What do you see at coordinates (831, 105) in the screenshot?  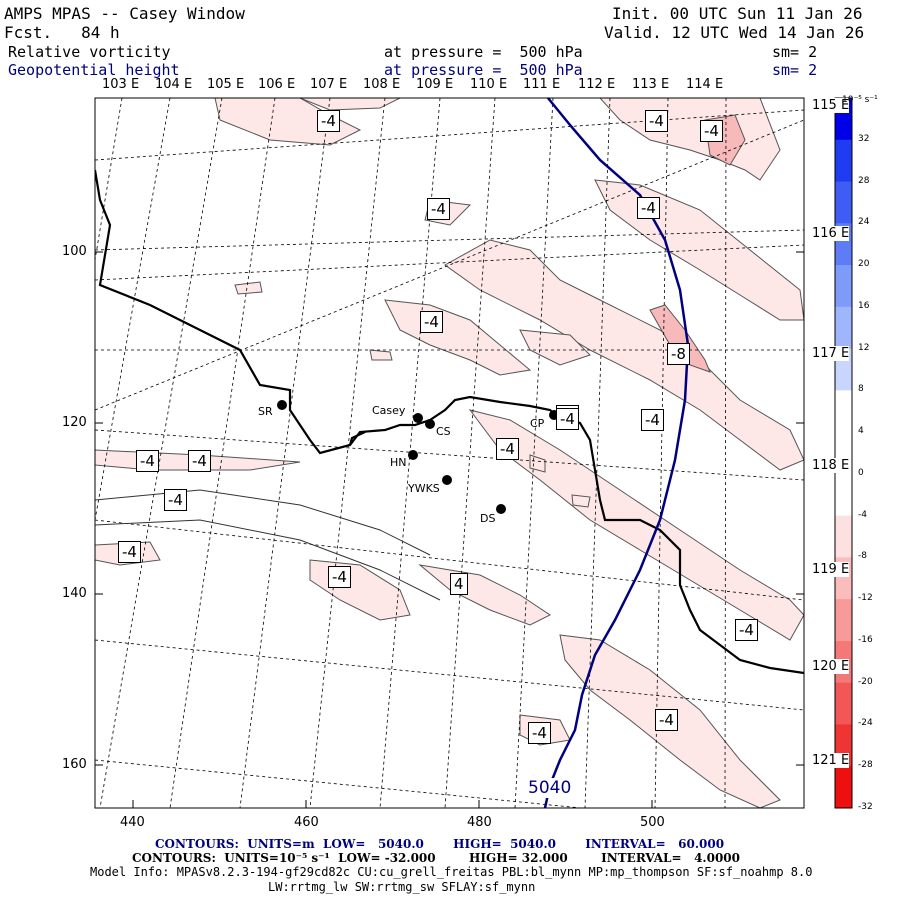 I see `right-lat-label: 115 E` at bounding box center [831, 105].